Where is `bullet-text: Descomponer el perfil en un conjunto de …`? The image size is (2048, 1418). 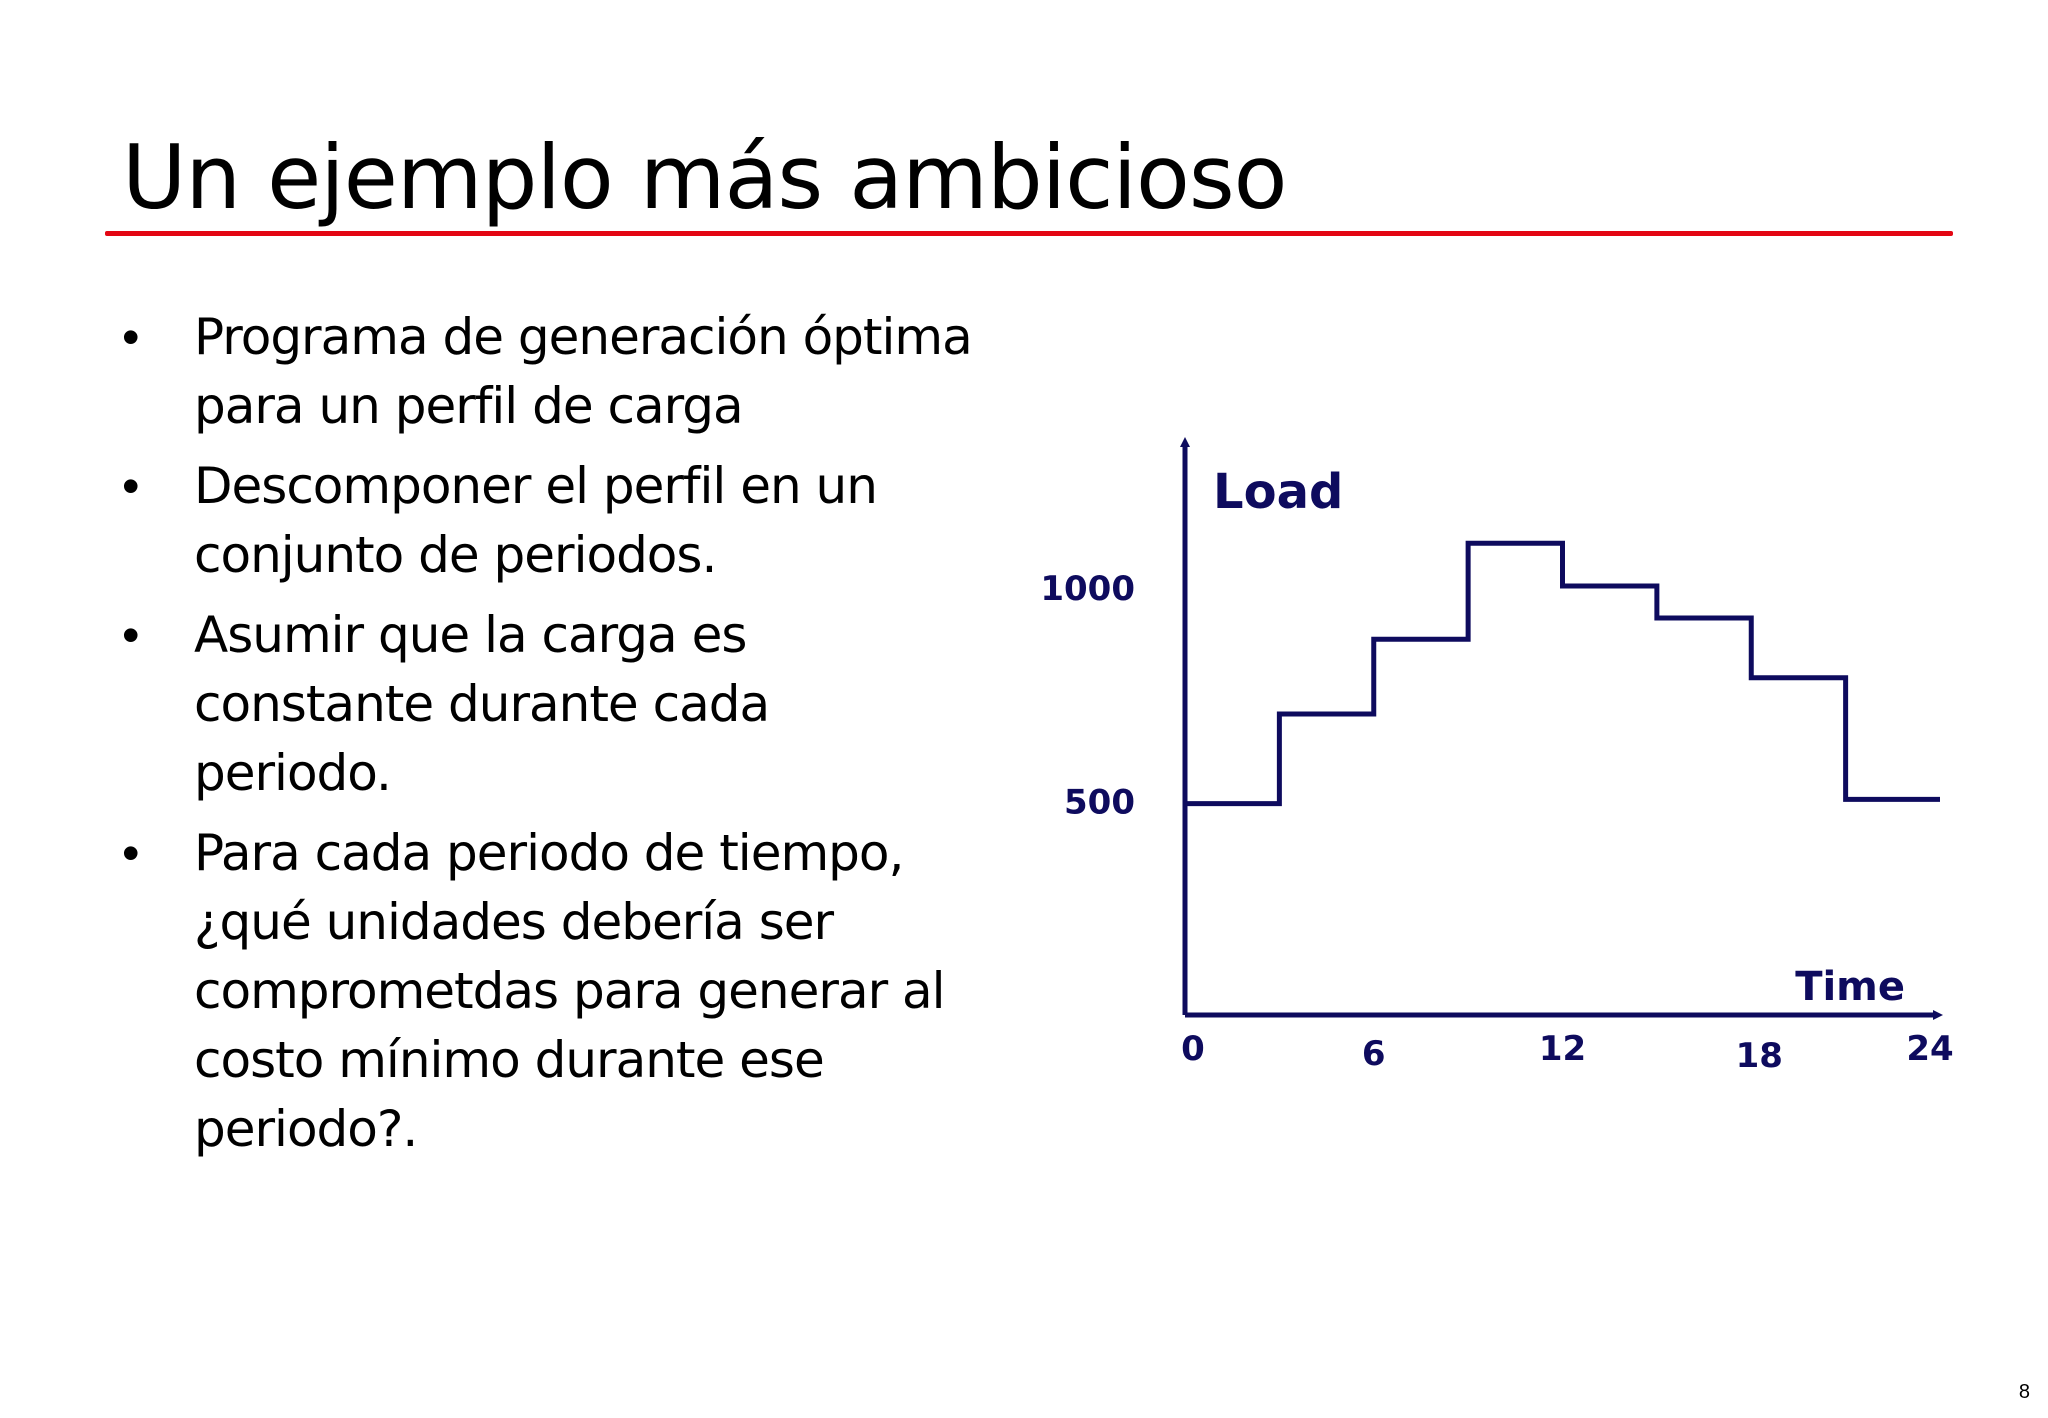
bullet-text: Descomponer el perfil en un conjunto de … is located at coordinates (536, 520).